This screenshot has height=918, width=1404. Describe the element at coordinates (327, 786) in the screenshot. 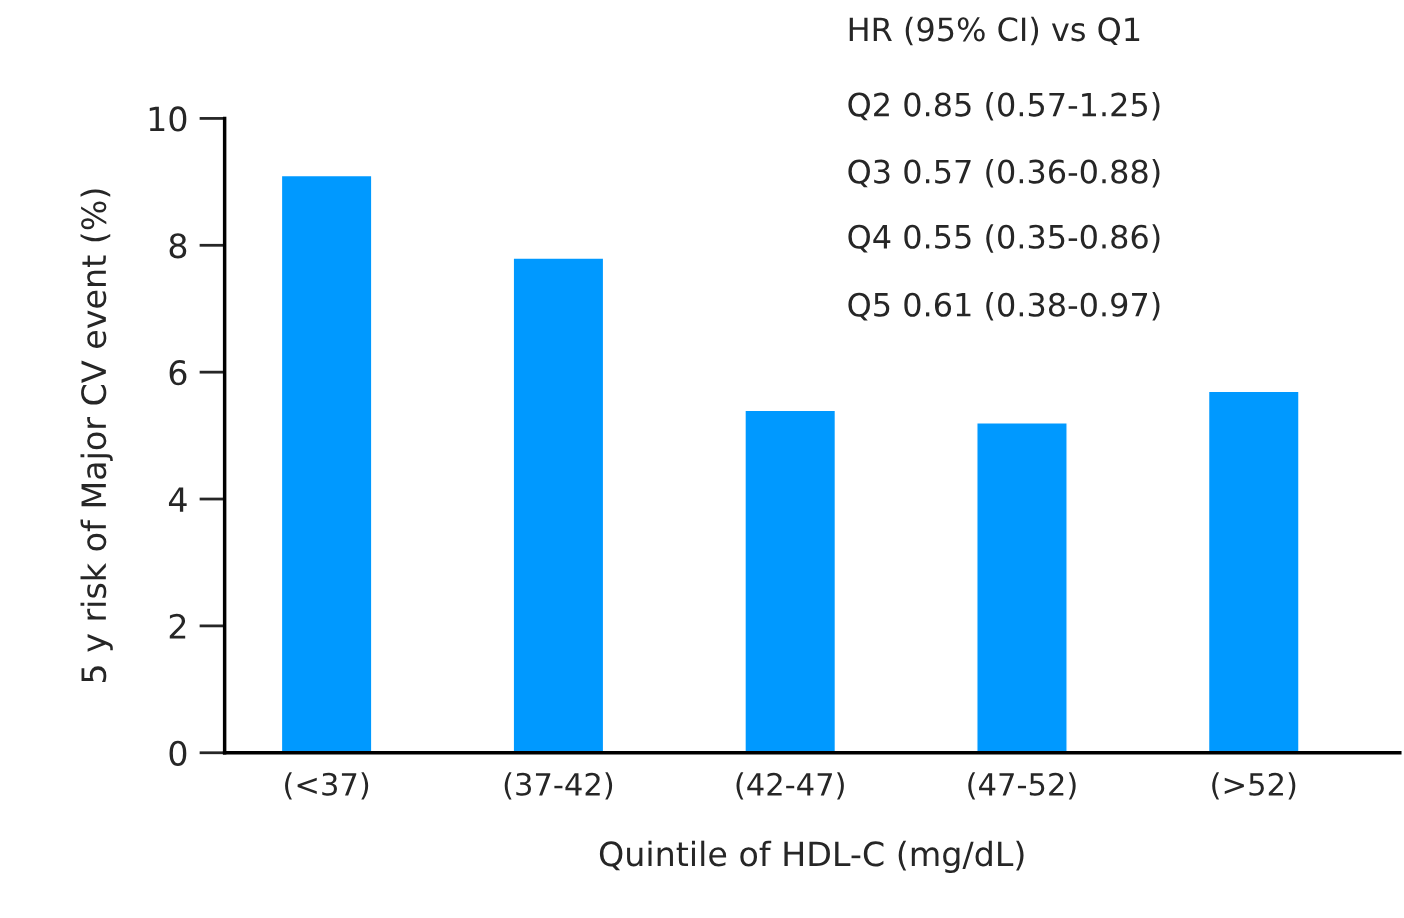

I see `x-tick-label: (<37)` at that location.